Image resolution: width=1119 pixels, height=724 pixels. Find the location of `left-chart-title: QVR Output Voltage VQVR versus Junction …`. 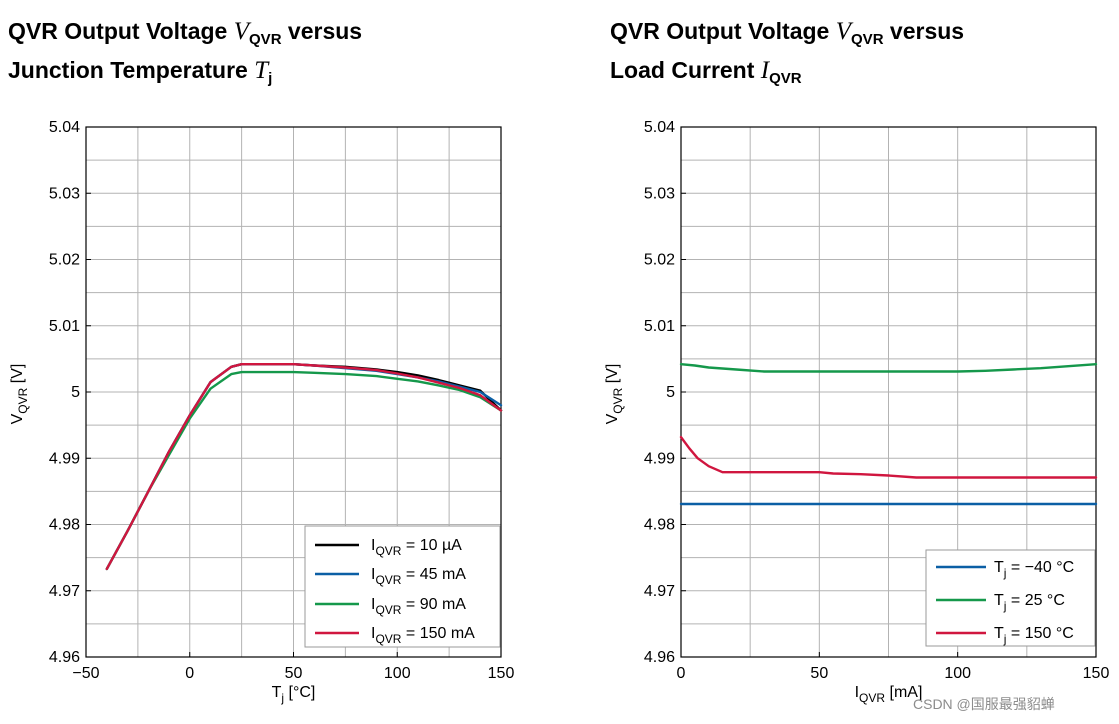

left-chart-title: QVR Output Voltage VQVR versus Junction … is located at coordinates (185, 55).